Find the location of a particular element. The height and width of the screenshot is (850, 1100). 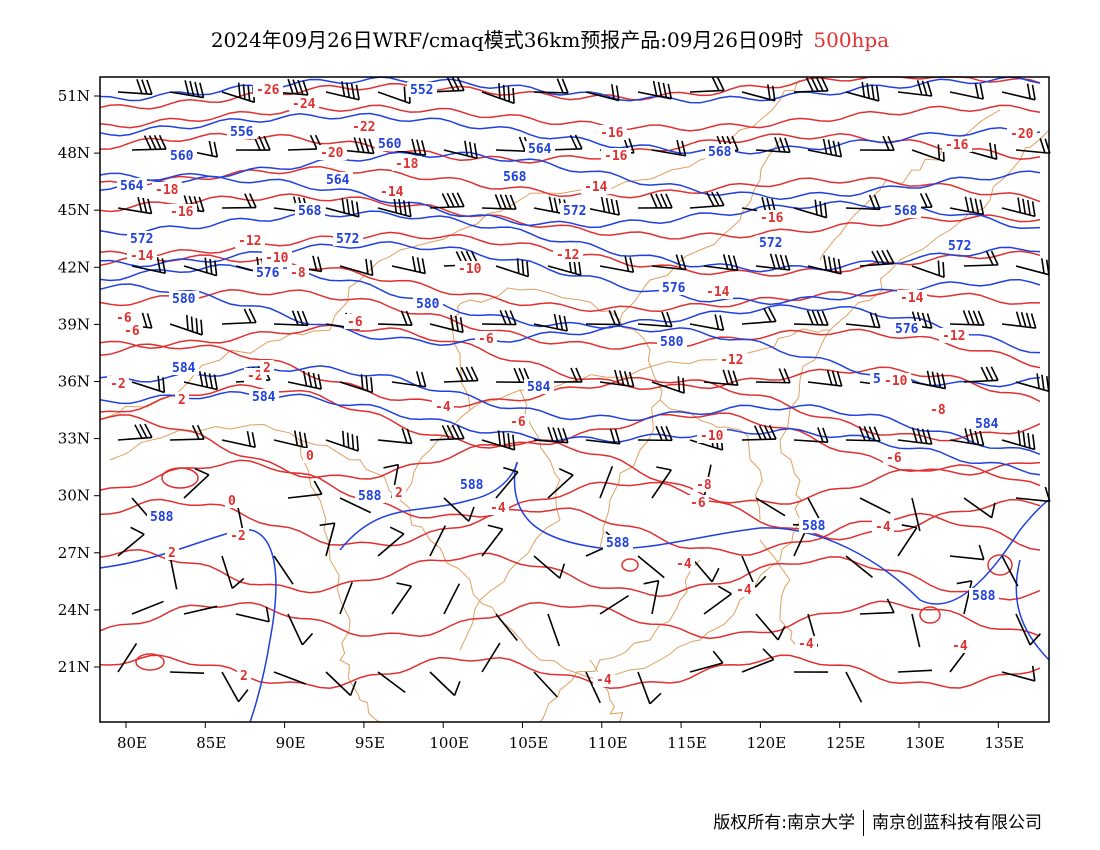

contour-label: -20 is located at coordinates (1022, 134).